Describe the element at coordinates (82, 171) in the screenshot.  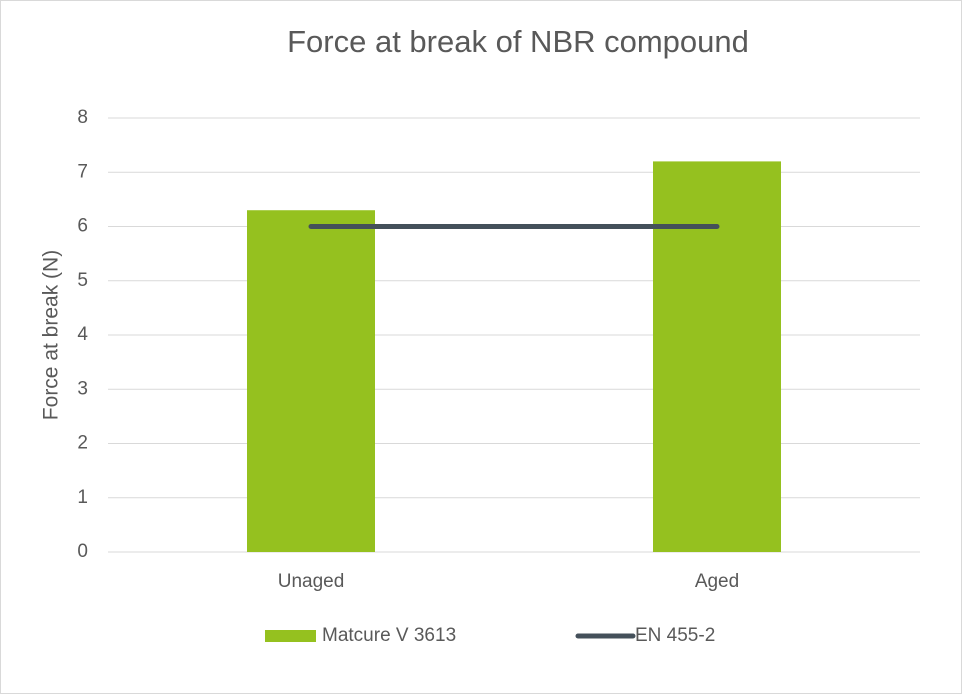
I see `y-tick-label: 7` at that location.